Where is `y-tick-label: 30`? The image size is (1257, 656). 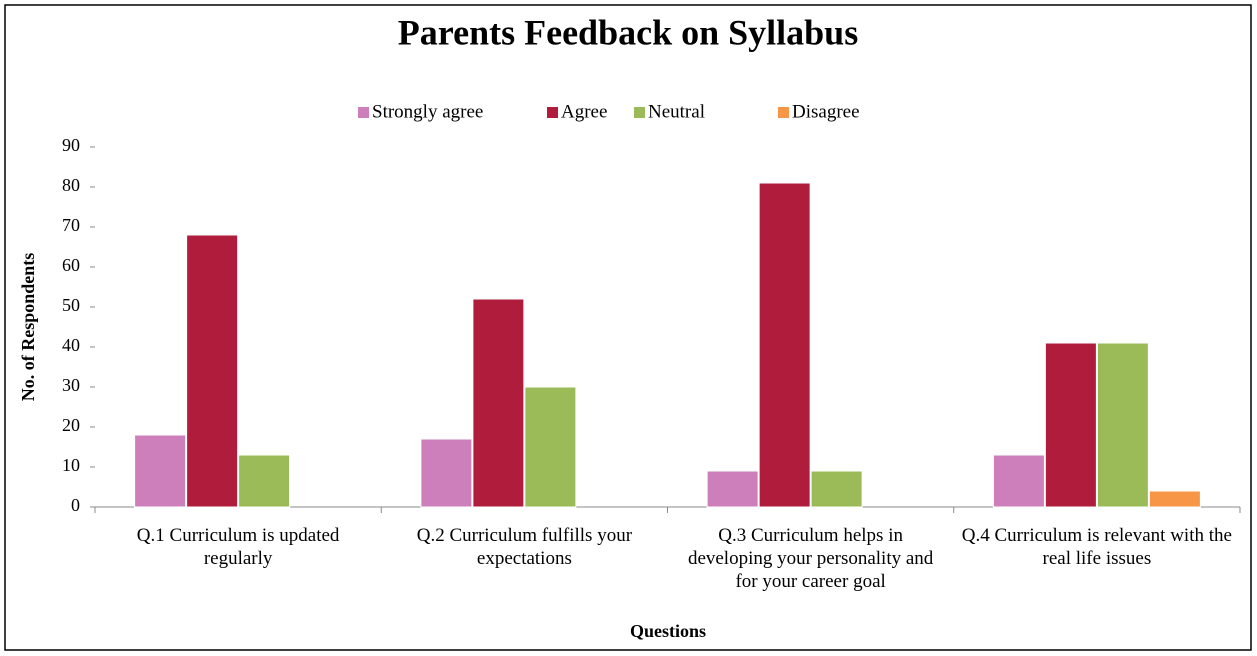 y-tick-label: 30 is located at coordinates (71, 385).